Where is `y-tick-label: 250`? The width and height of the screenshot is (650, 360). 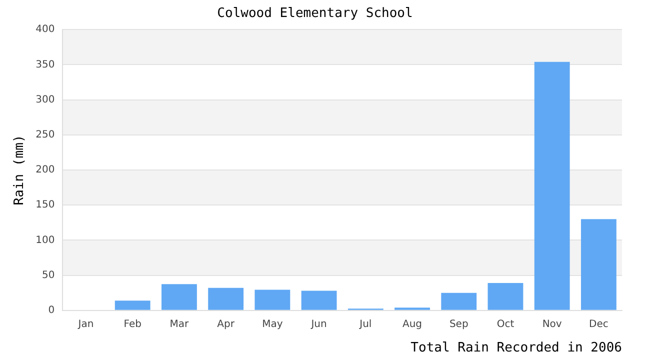 y-tick-label: 250 is located at coordinates (45, 134).